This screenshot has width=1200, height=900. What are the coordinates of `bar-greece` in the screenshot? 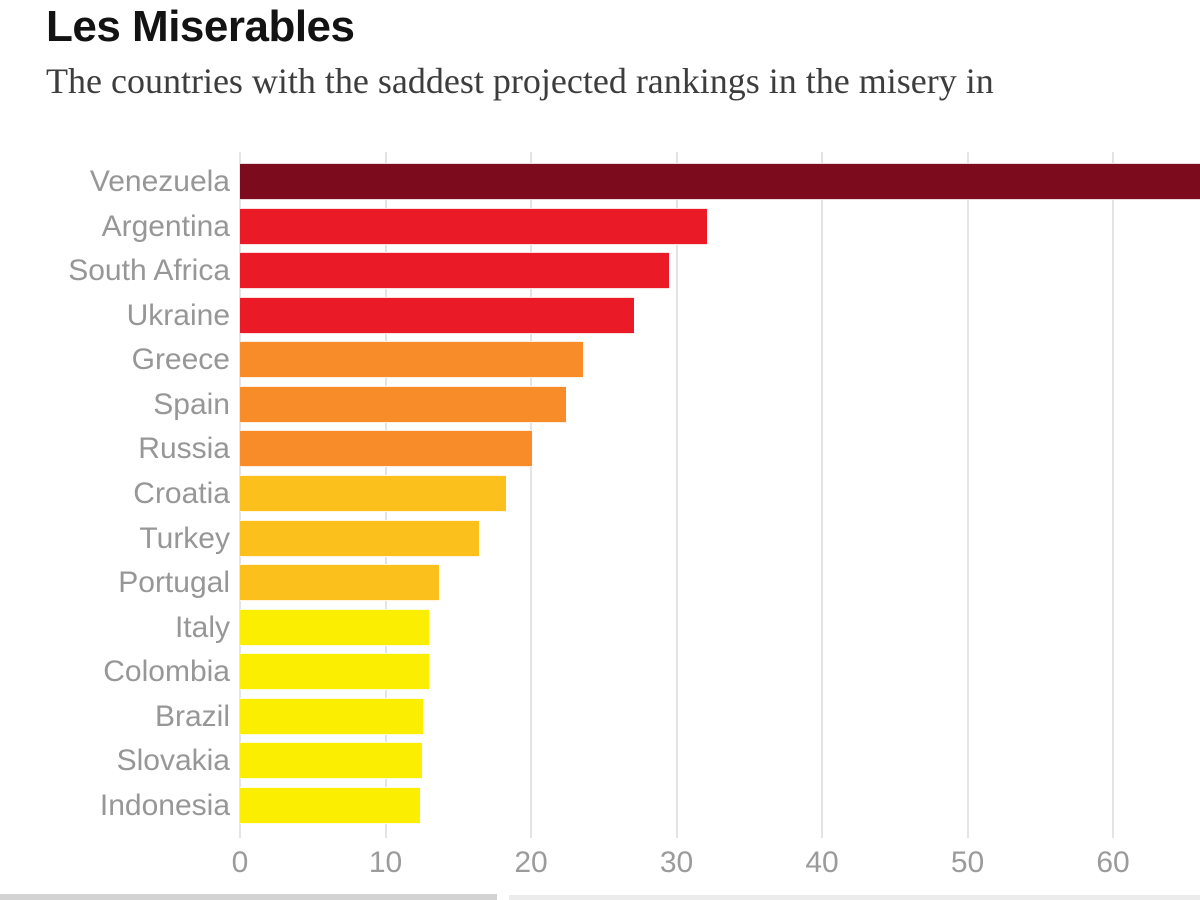 It's located at (411, 359).